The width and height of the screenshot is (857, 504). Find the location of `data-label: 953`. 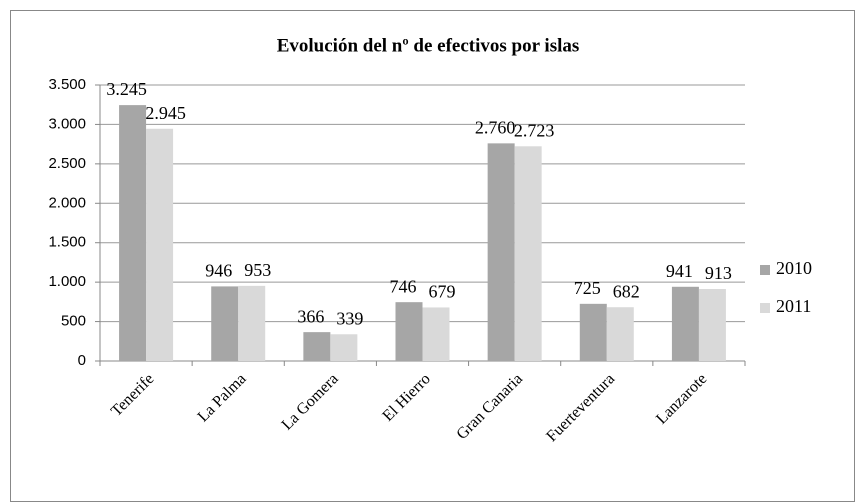

data-label: 953 is located at coordinates (257, 270).